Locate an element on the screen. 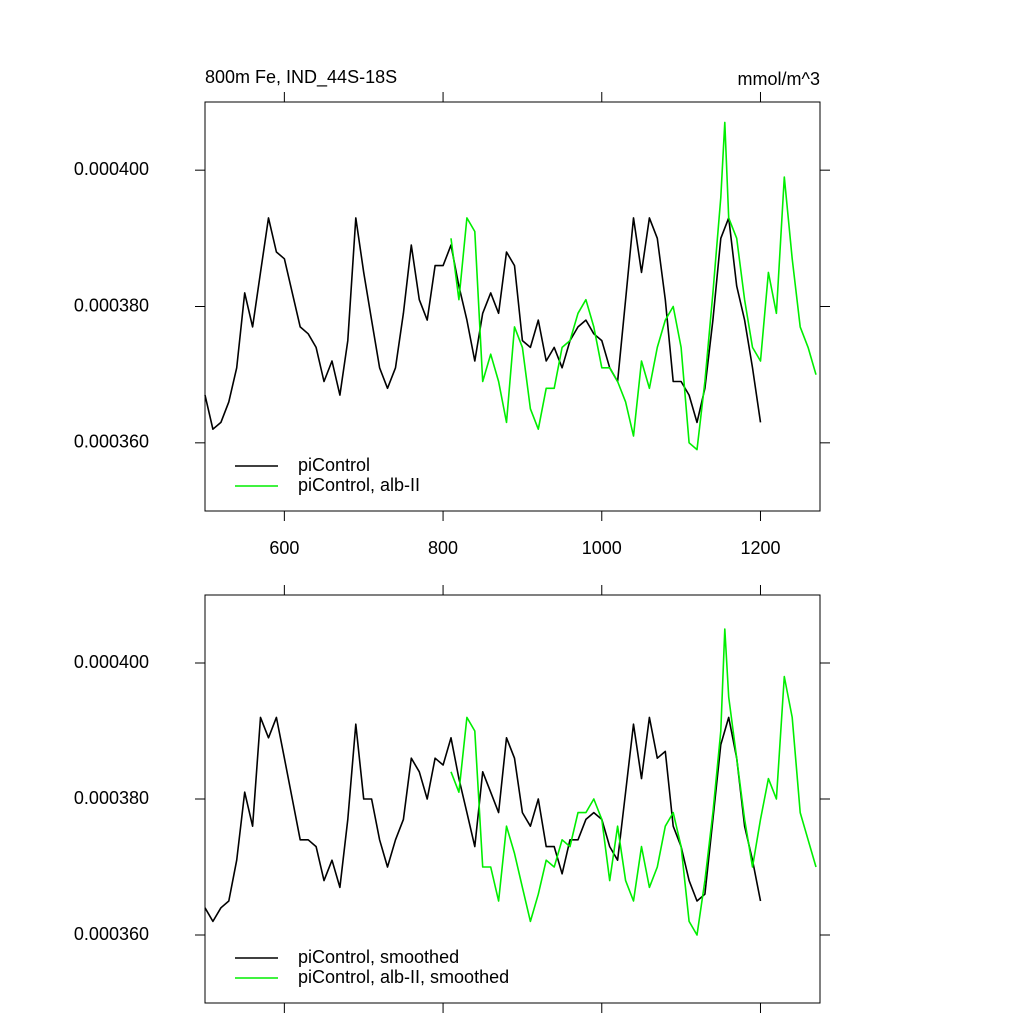  legend-label: piControl, alb-II, smoothed is located at coordinates (403, 977).